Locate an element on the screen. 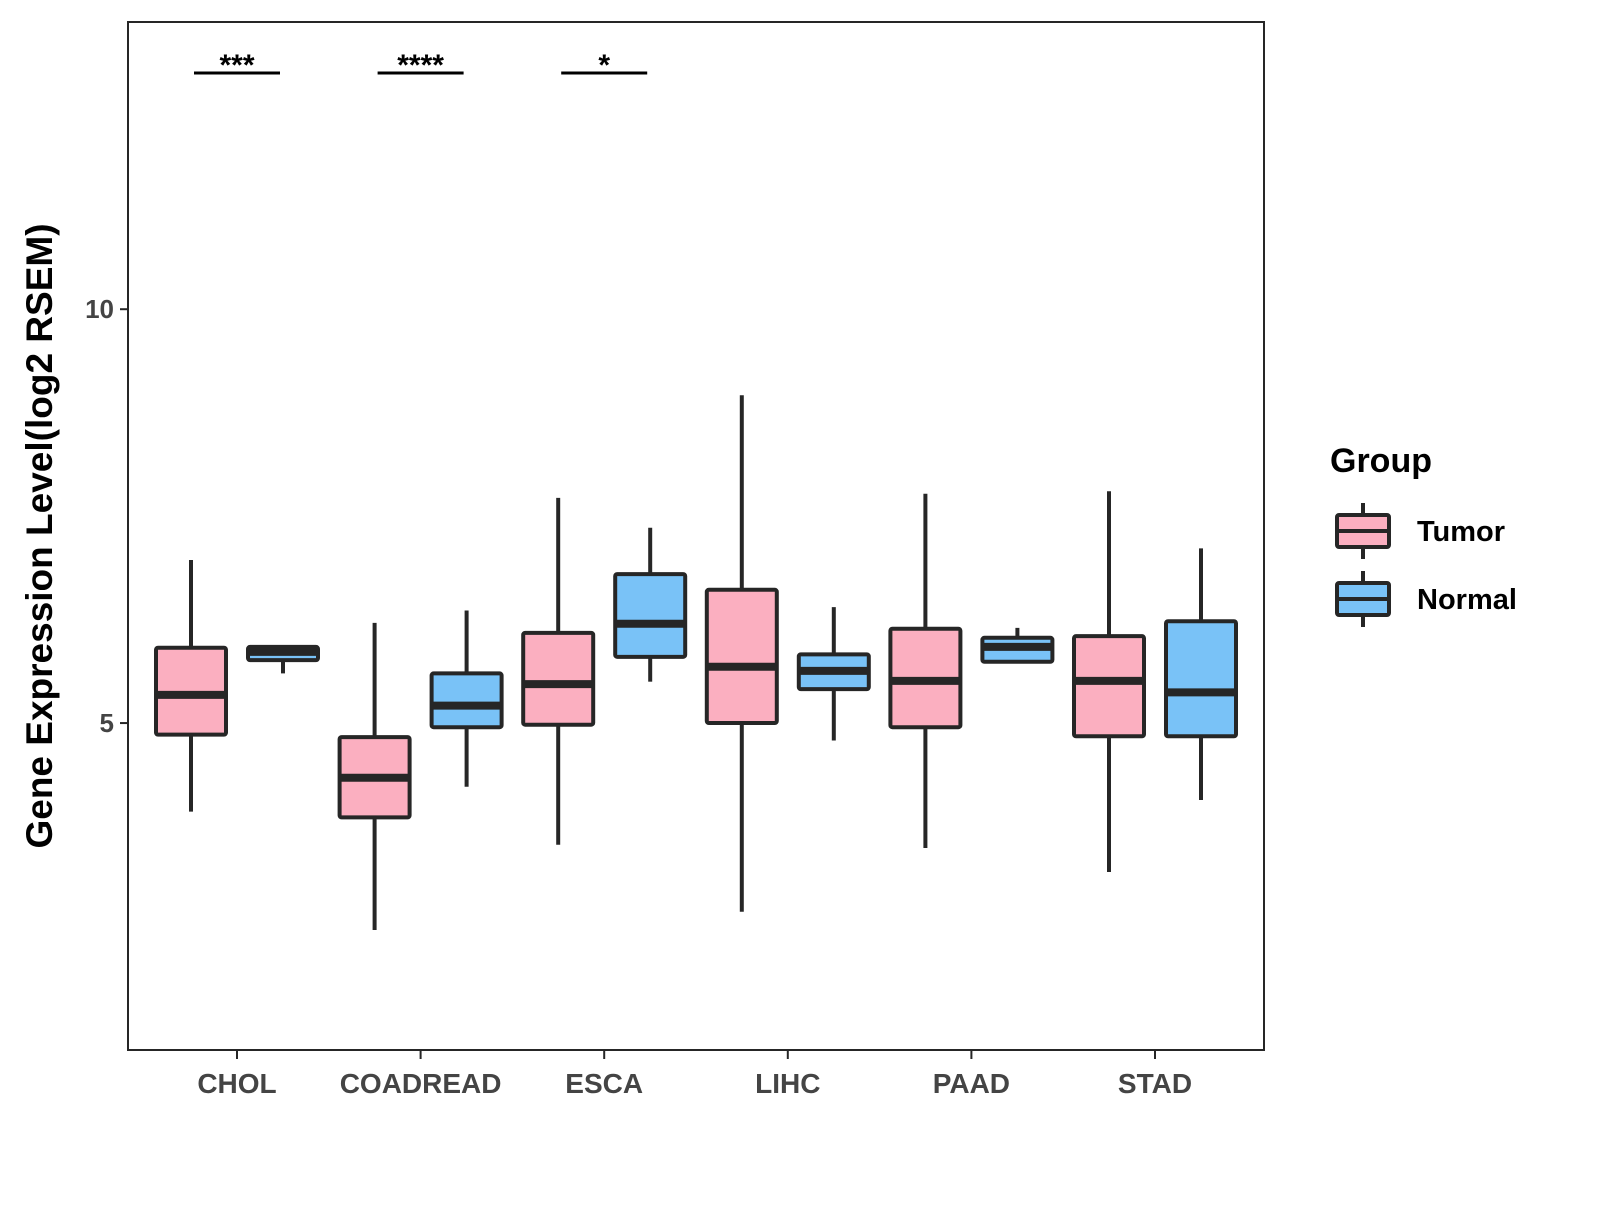 This screenshot has width=1600, height=1205. x-tick-label: ESCA is located at coordinates (604, 1083).